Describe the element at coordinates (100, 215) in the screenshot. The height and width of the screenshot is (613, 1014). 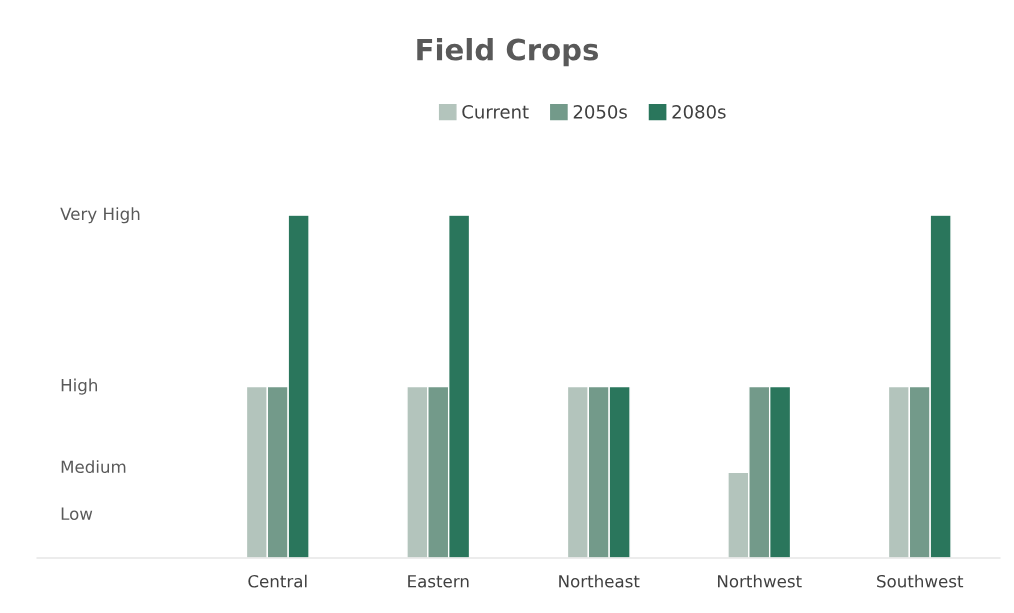
I see `text: Very High` at that location.